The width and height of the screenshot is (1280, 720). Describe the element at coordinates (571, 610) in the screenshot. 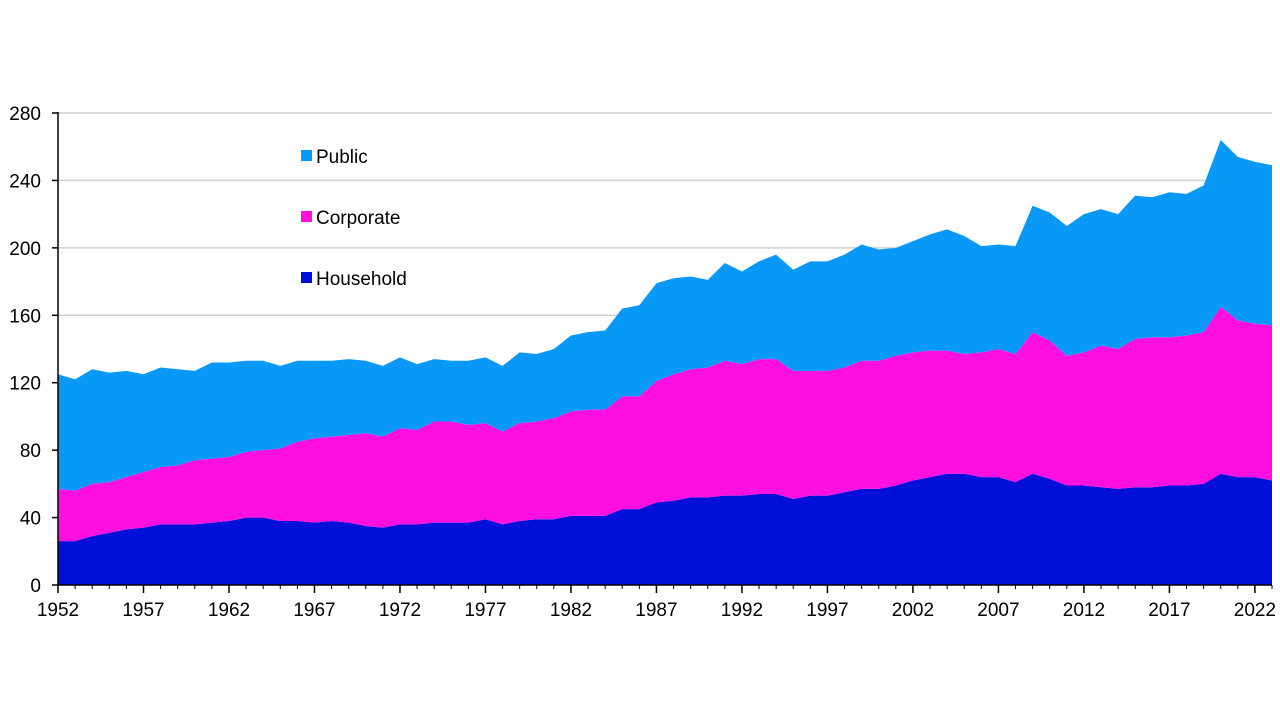

I see `x-tick-label-1982: 1982` at that location.